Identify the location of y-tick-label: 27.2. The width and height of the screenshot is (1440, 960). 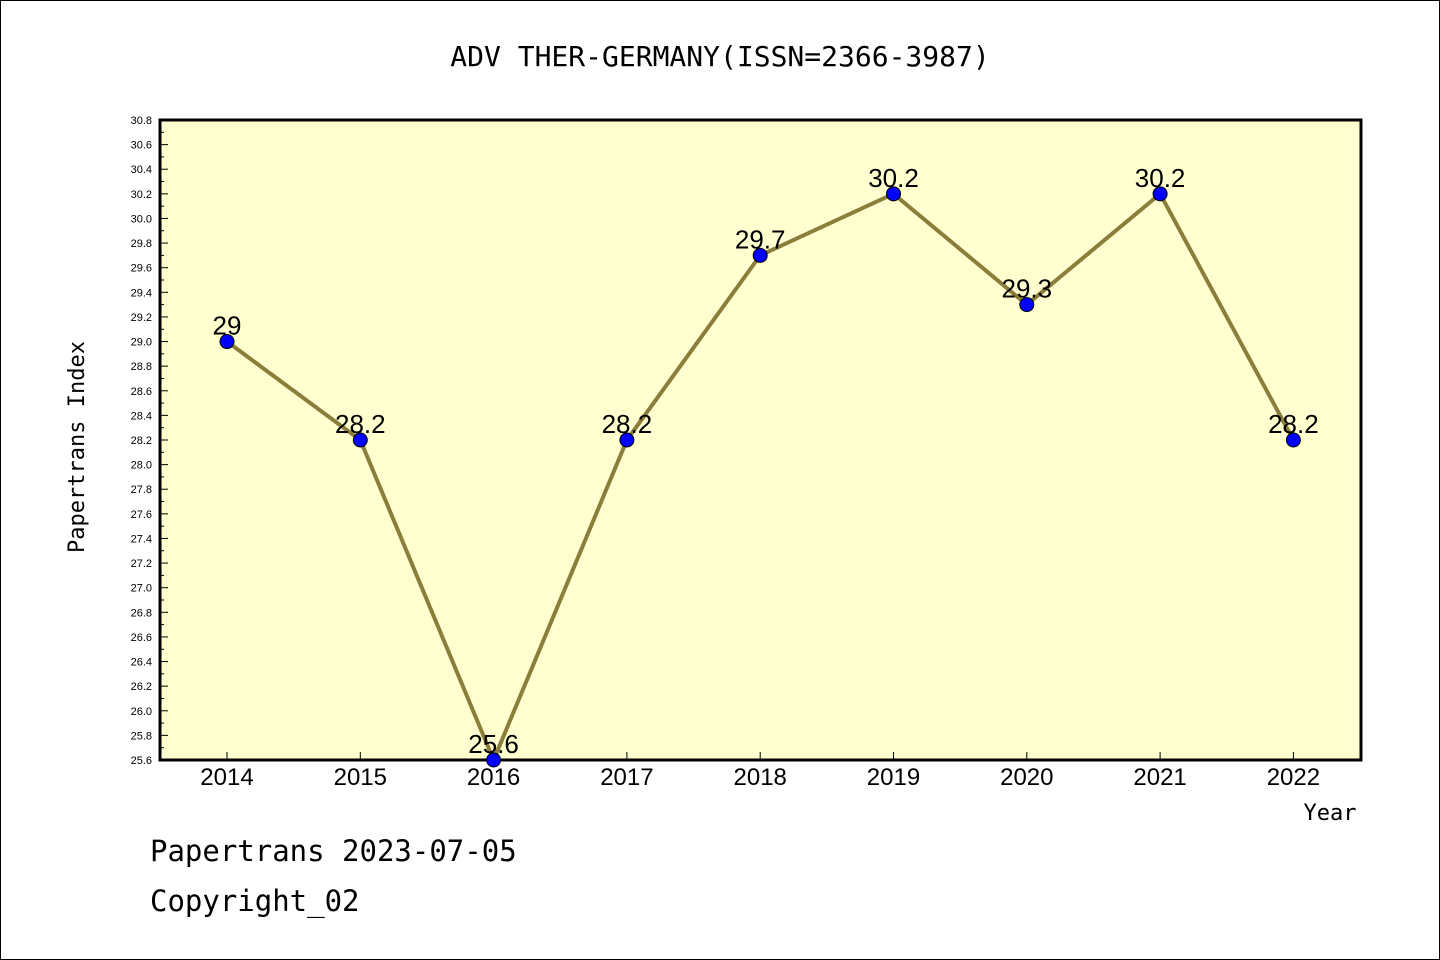
(141, 564).